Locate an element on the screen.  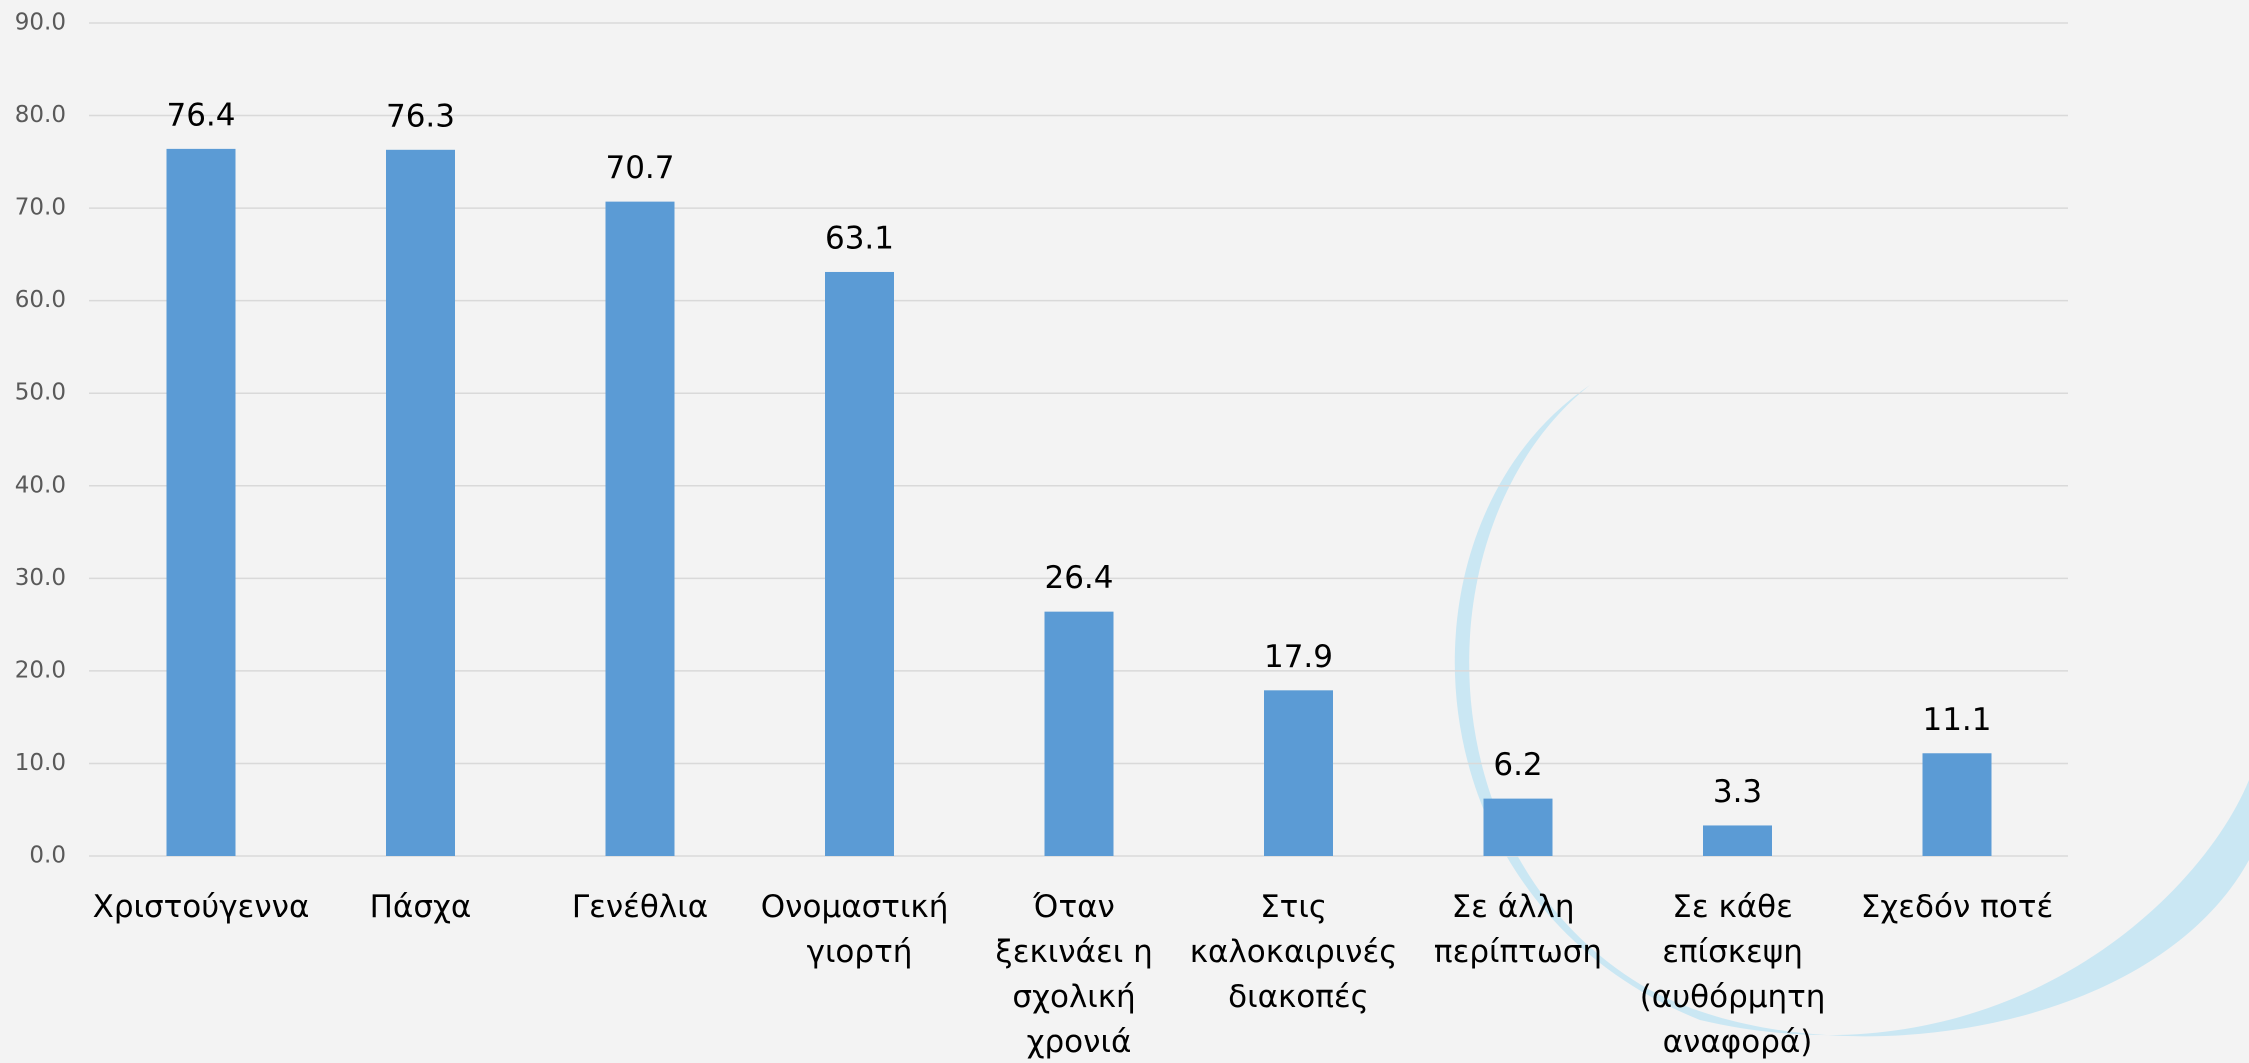
x-tick-label: Σε κάθε επίσκεψη (αυθόρμητη αναφορά) is located at coordinates (1738, 974).